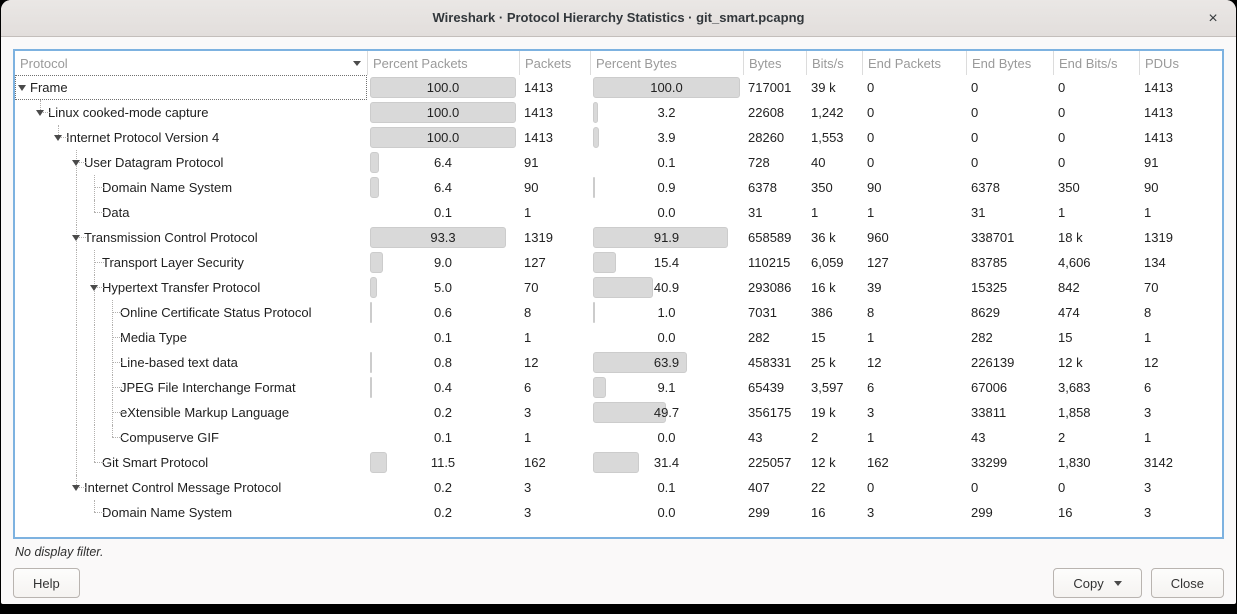  I want to click on protocol-label: Hypertext Transfer Protocol, so click(181, 287).